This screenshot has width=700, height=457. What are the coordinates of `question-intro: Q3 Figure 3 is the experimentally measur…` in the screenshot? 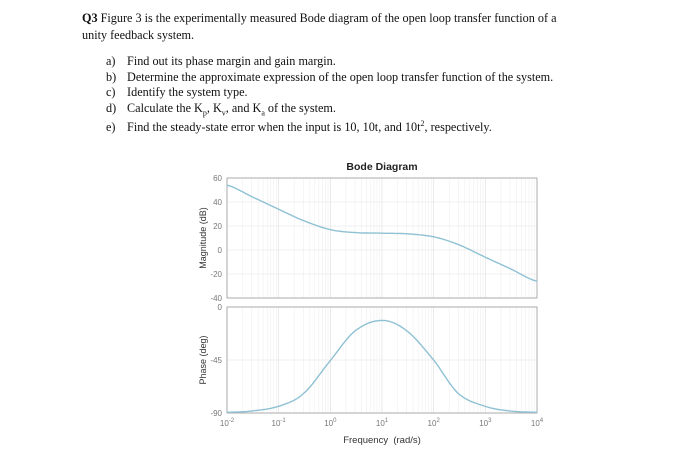 It's located at (372, 27).